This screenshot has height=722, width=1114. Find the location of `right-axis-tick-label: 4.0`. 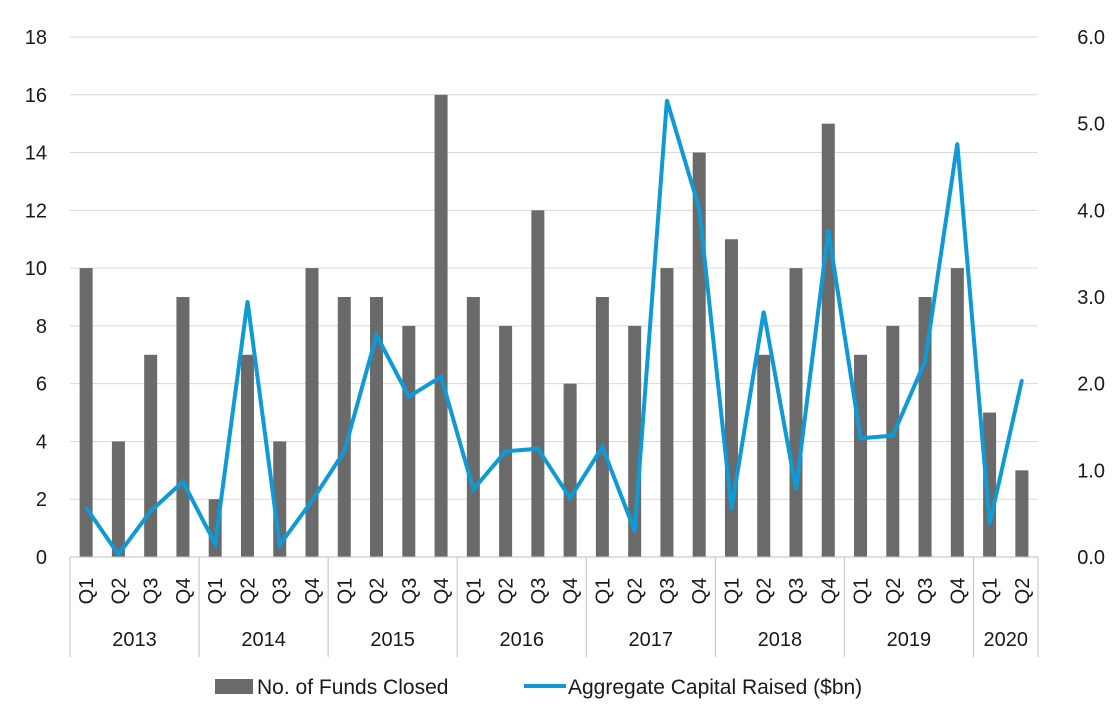

right-axis-tick-label: 4.0 is located at coordinates (1091, 211).